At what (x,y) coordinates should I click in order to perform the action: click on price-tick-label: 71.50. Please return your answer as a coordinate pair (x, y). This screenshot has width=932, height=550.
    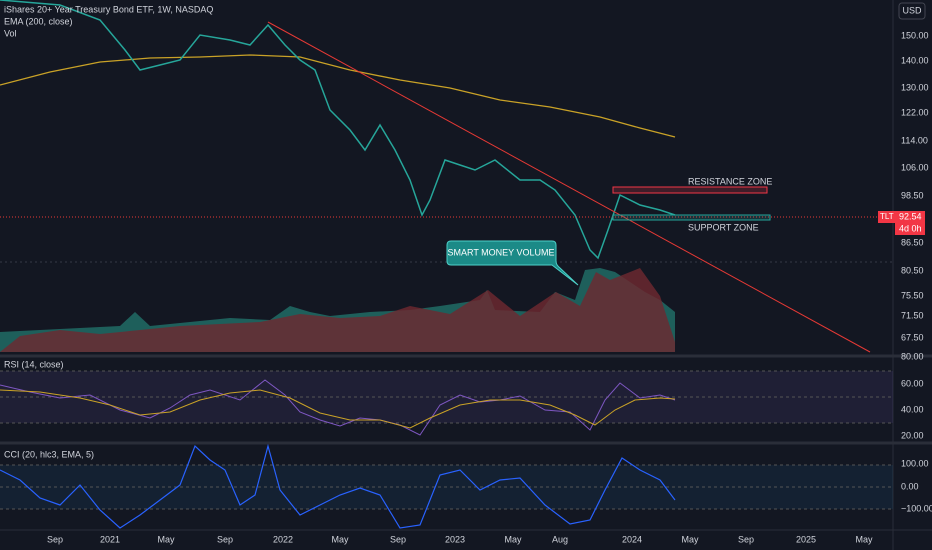
    Looking at the image, I should click on (912, 315).